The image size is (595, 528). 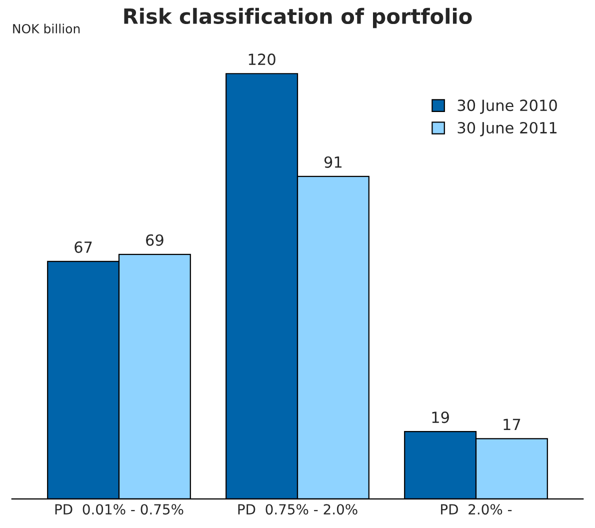 What do you see at coordinates (83, 247) in the screenshot?
I see `data-label: 67` at bounding box center [83, 247].